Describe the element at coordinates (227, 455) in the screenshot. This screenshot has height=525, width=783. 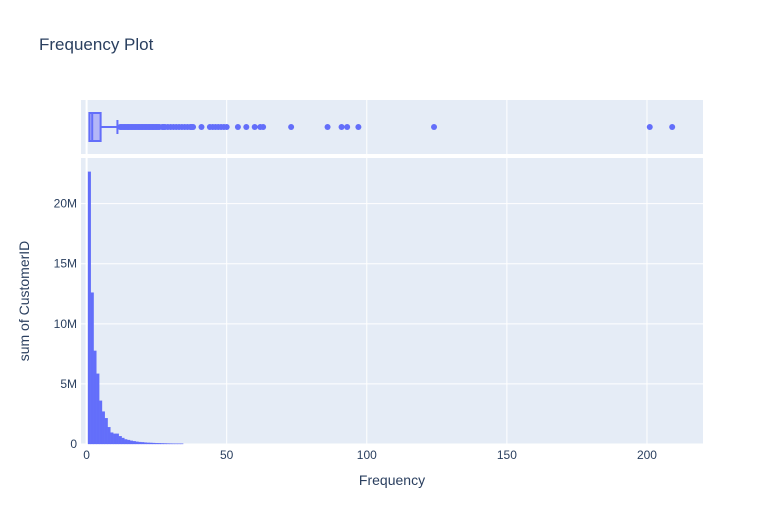
I see `x-tick-label: 50` at that location.